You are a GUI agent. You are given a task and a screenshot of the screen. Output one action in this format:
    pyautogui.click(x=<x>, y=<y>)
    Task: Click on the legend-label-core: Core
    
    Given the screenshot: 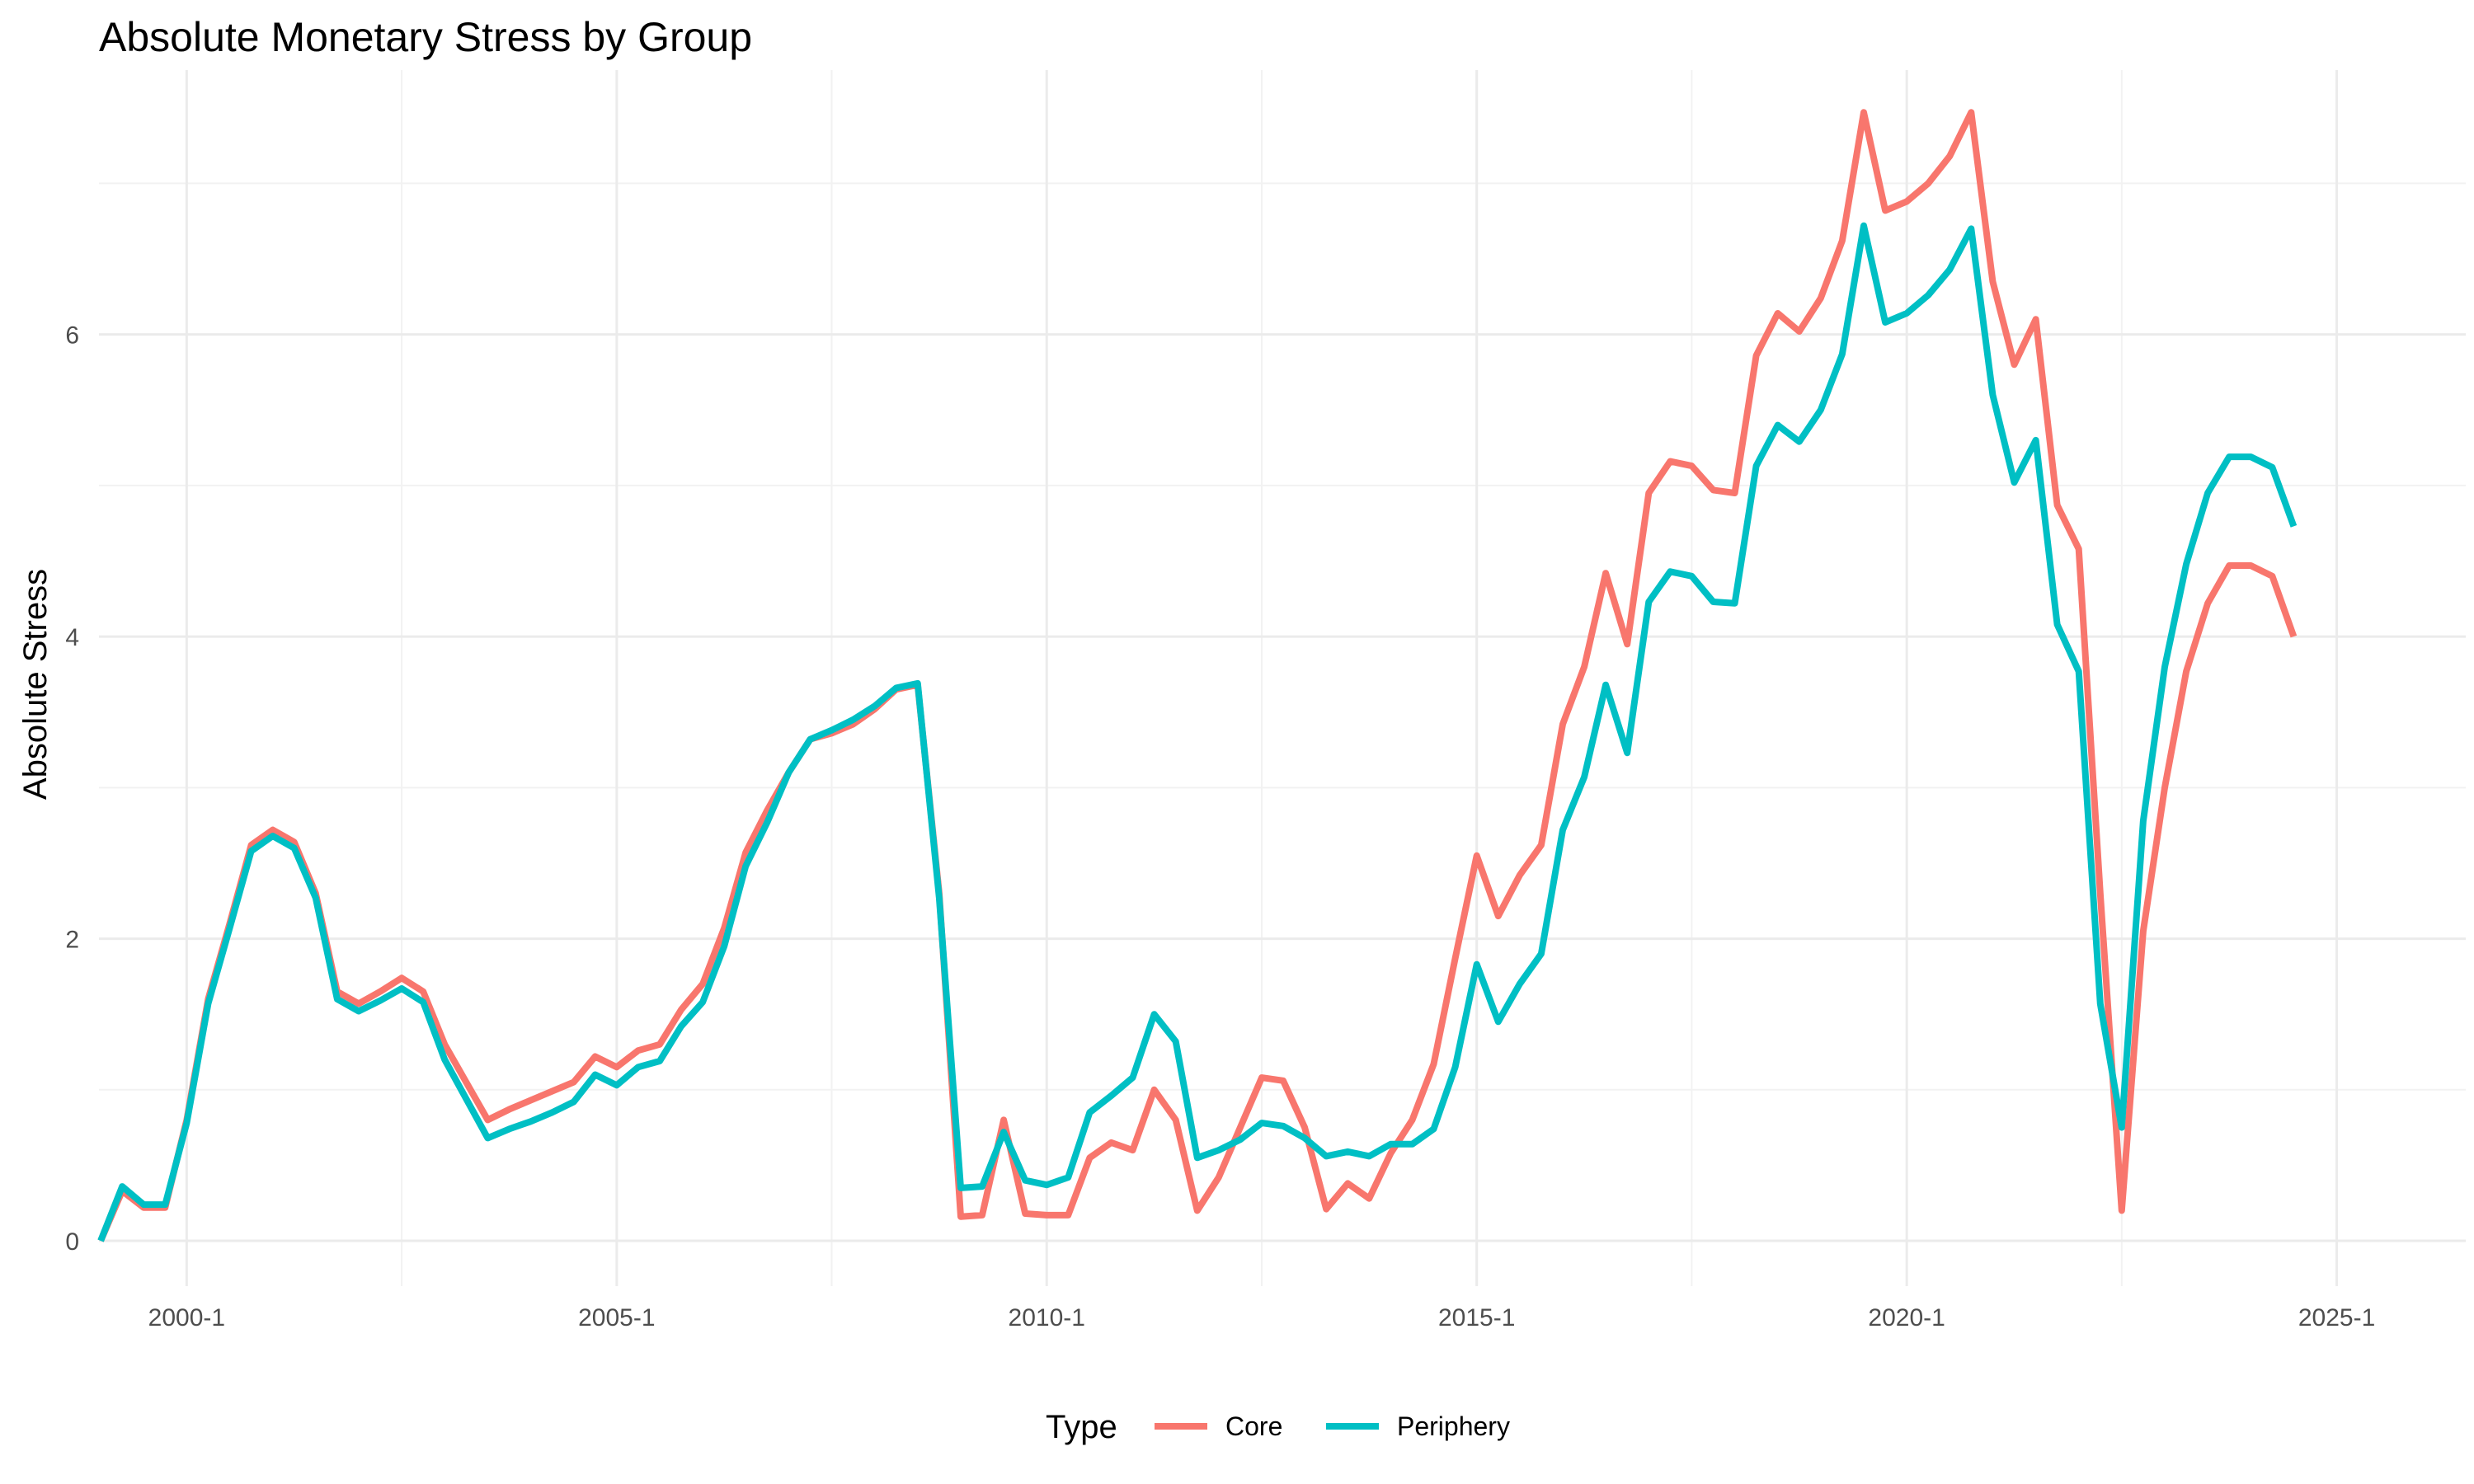 What is the action you would take?
    pyautogui.click(x=1253, y=1426)
    